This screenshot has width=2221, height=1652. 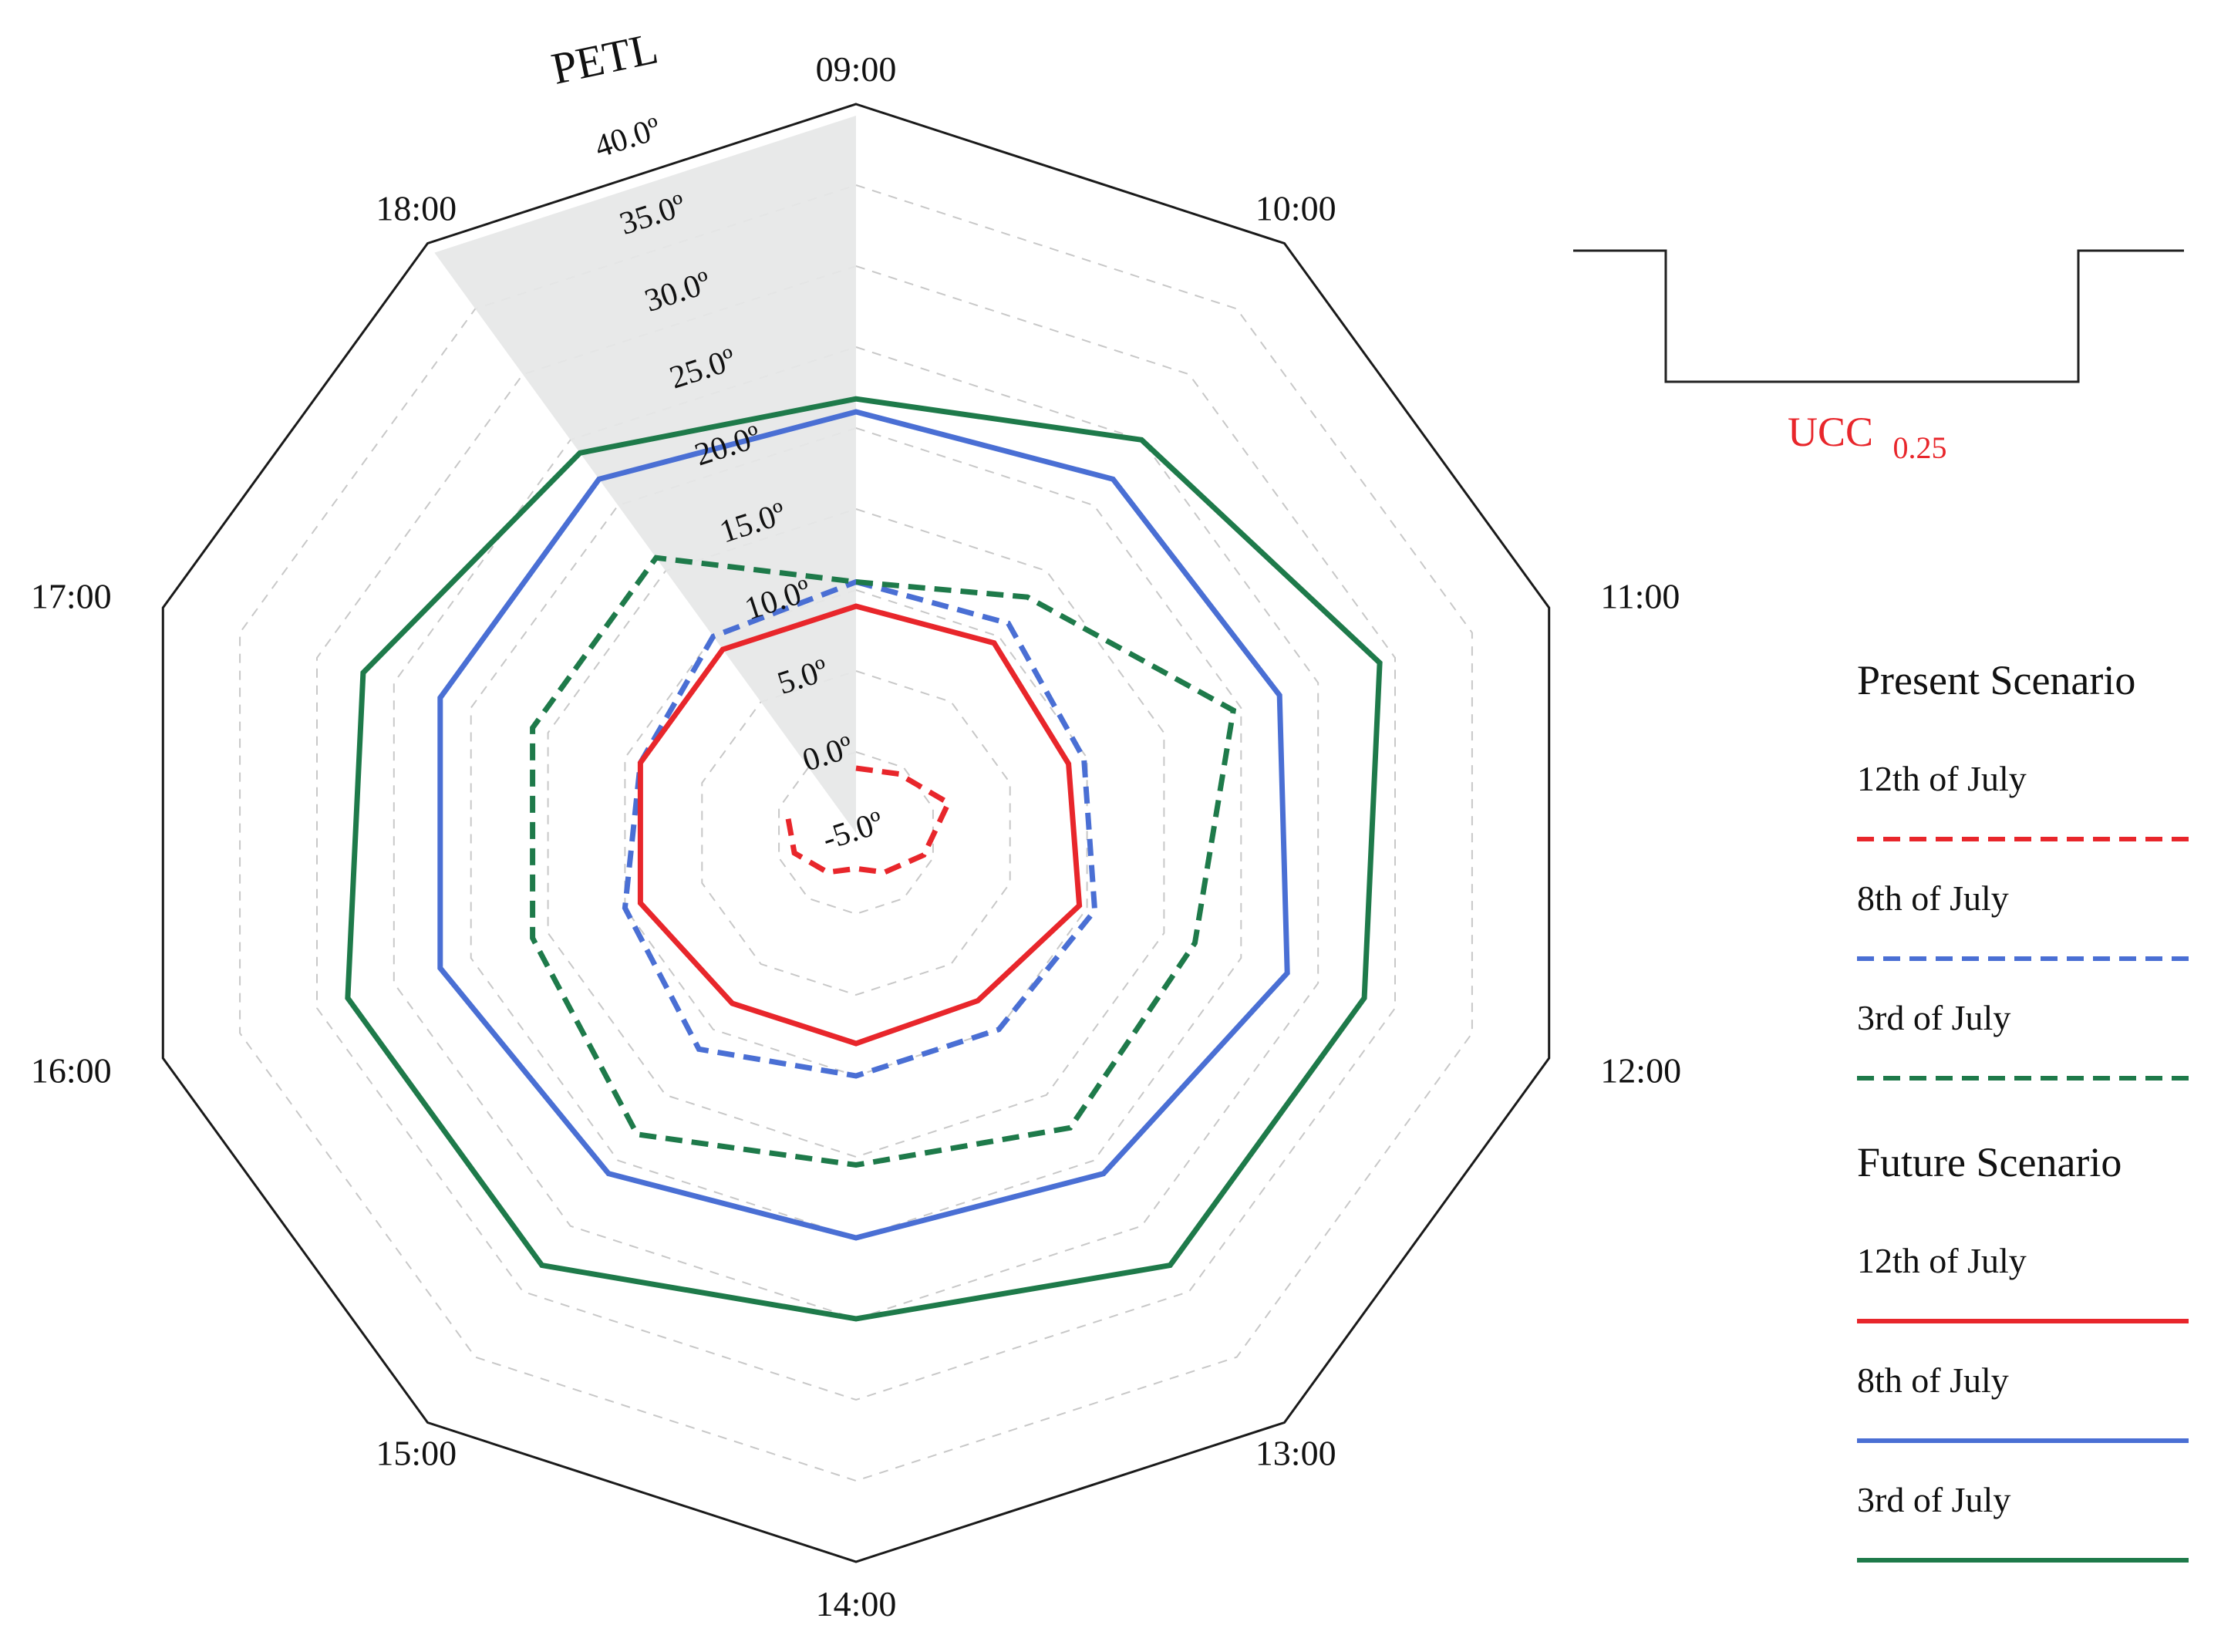 I want to click on time-label-1600: 16:00, so click(x=71, y=1071).